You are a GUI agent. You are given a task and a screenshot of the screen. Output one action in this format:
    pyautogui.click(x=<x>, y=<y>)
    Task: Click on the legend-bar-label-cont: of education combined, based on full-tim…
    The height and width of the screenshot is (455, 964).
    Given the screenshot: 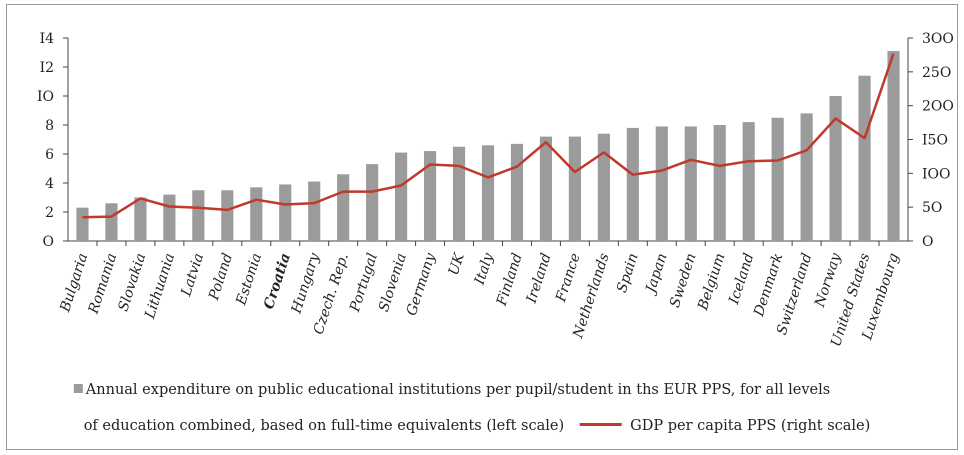 What is the action you would take?
    pyautogui.click(x=324, y=426)
    